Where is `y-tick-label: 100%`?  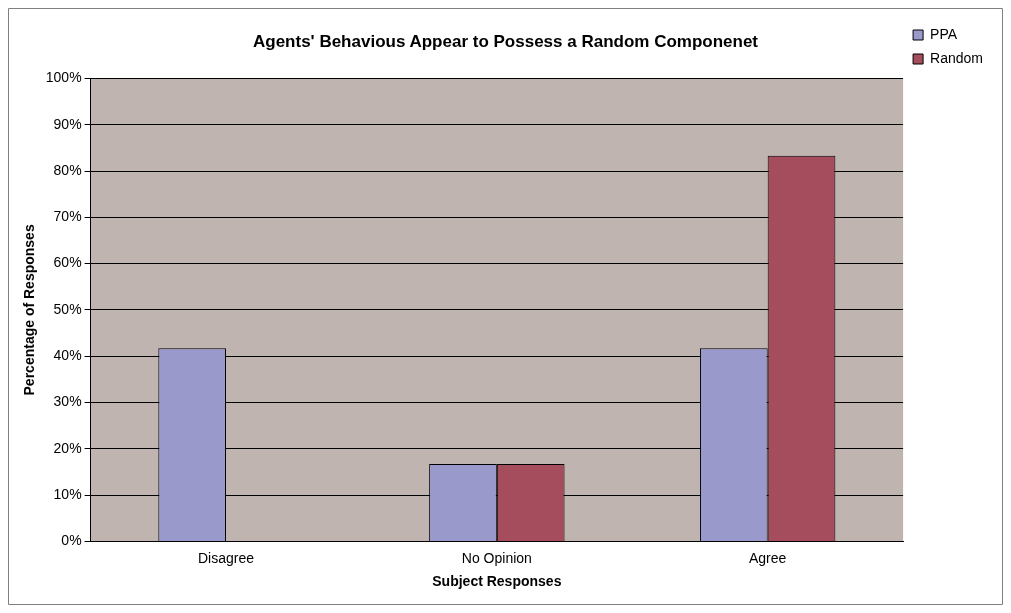 y-tick-label: 100% is located at coordinates (63, 77).